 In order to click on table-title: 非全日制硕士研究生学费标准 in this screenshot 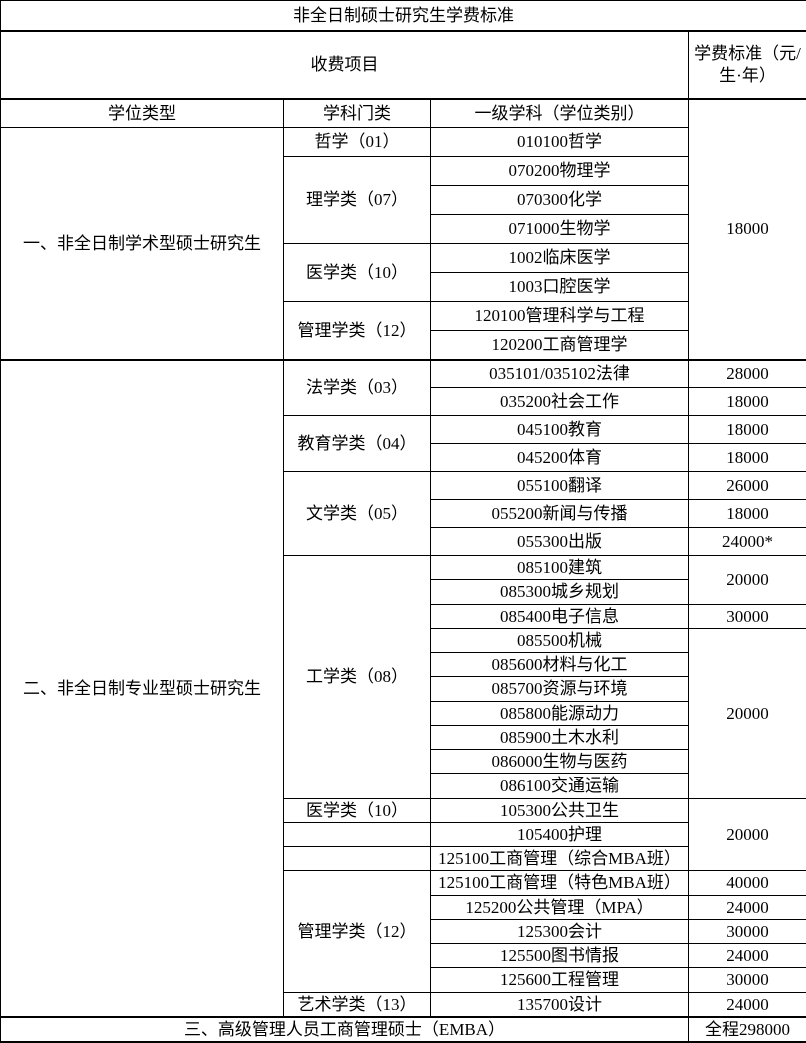, I will do `click(403, 16)`.